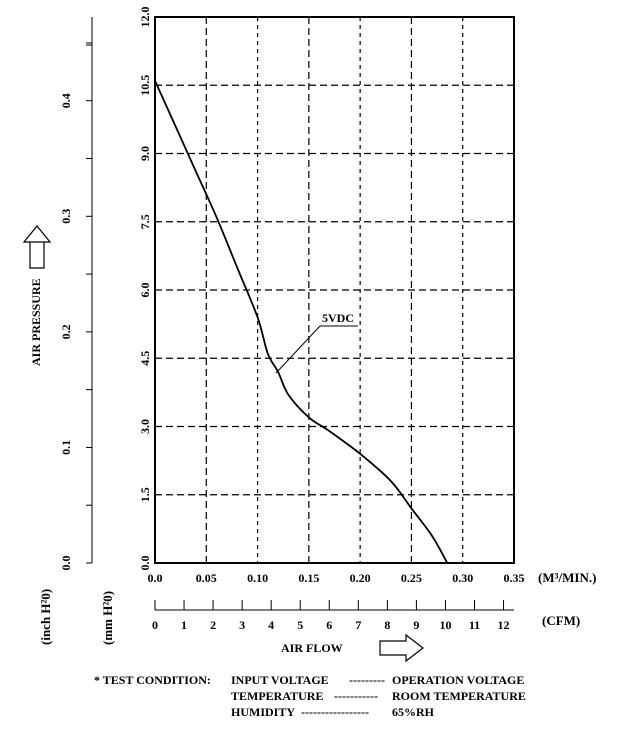 The height and width of the screenshot is (729, 636). What do you see at coordinates (107, 618) in the screenshot?
I see `y-unit-mm: (mm H²0)` at bounding box center [107, 618].